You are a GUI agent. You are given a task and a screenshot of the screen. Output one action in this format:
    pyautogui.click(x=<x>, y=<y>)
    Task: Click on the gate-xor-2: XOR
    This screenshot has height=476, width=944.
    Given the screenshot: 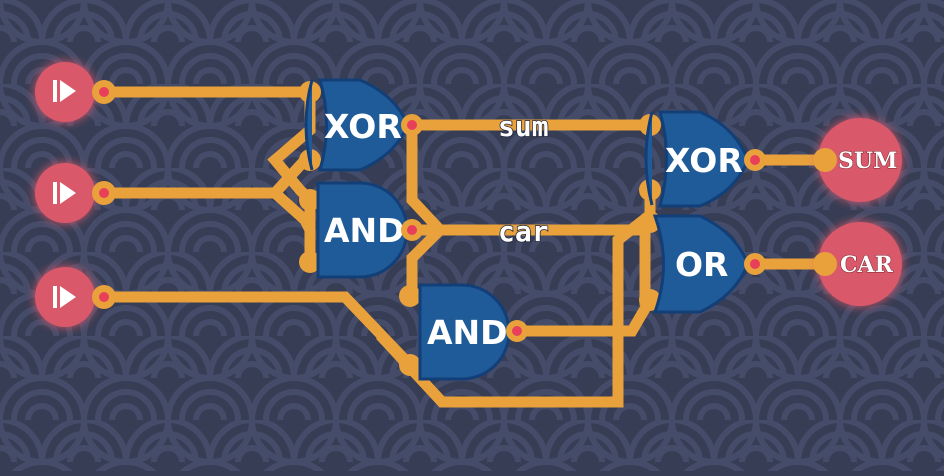 What is the action you would take?
    pyautogui.click(x=702, y=159)
    